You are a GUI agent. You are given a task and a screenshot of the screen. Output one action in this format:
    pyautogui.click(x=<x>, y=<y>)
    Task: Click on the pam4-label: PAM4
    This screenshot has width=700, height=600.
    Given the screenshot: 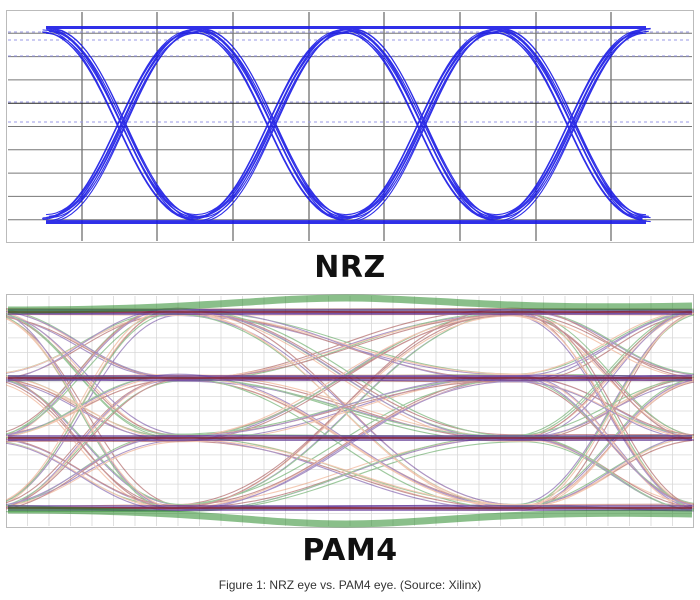 What is the action you would take?
    pyautogui.click(x=350, y=550)
    